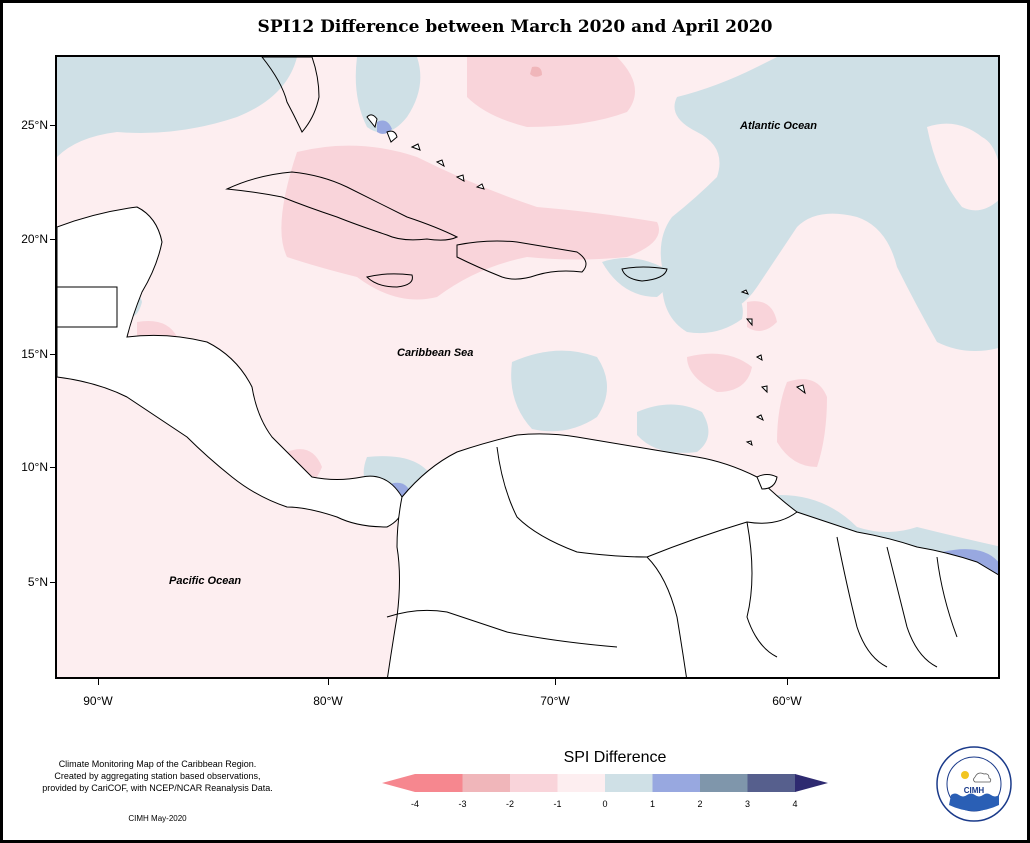 This screenshot has height=843, width=1030. I want to click on colorbar-under-arrow, so click(398, 783).